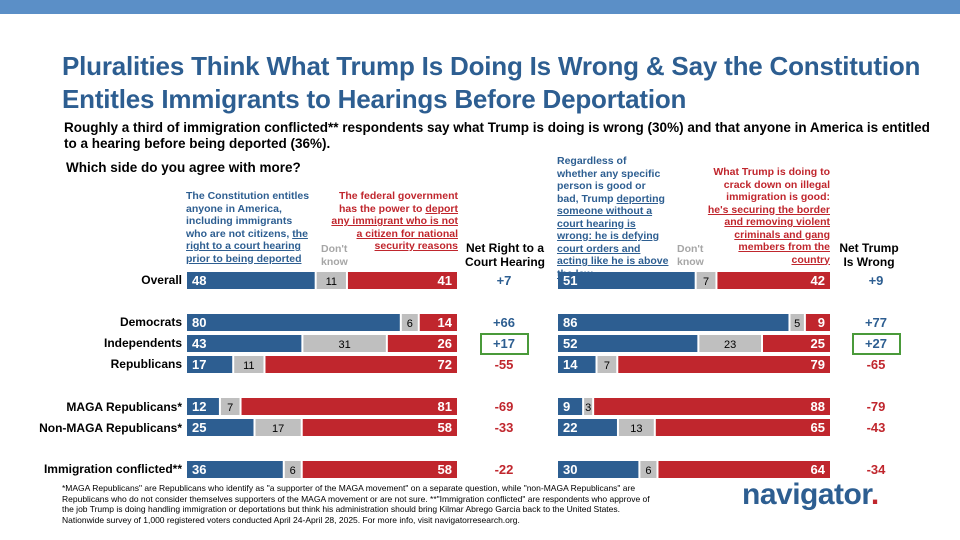 The height and width of the screenshot is (540, 960). Describe the element at coordinates (818, 427) in the screenshot. I see `right-label-disagree-non-maga-republicans: 65` at that location.